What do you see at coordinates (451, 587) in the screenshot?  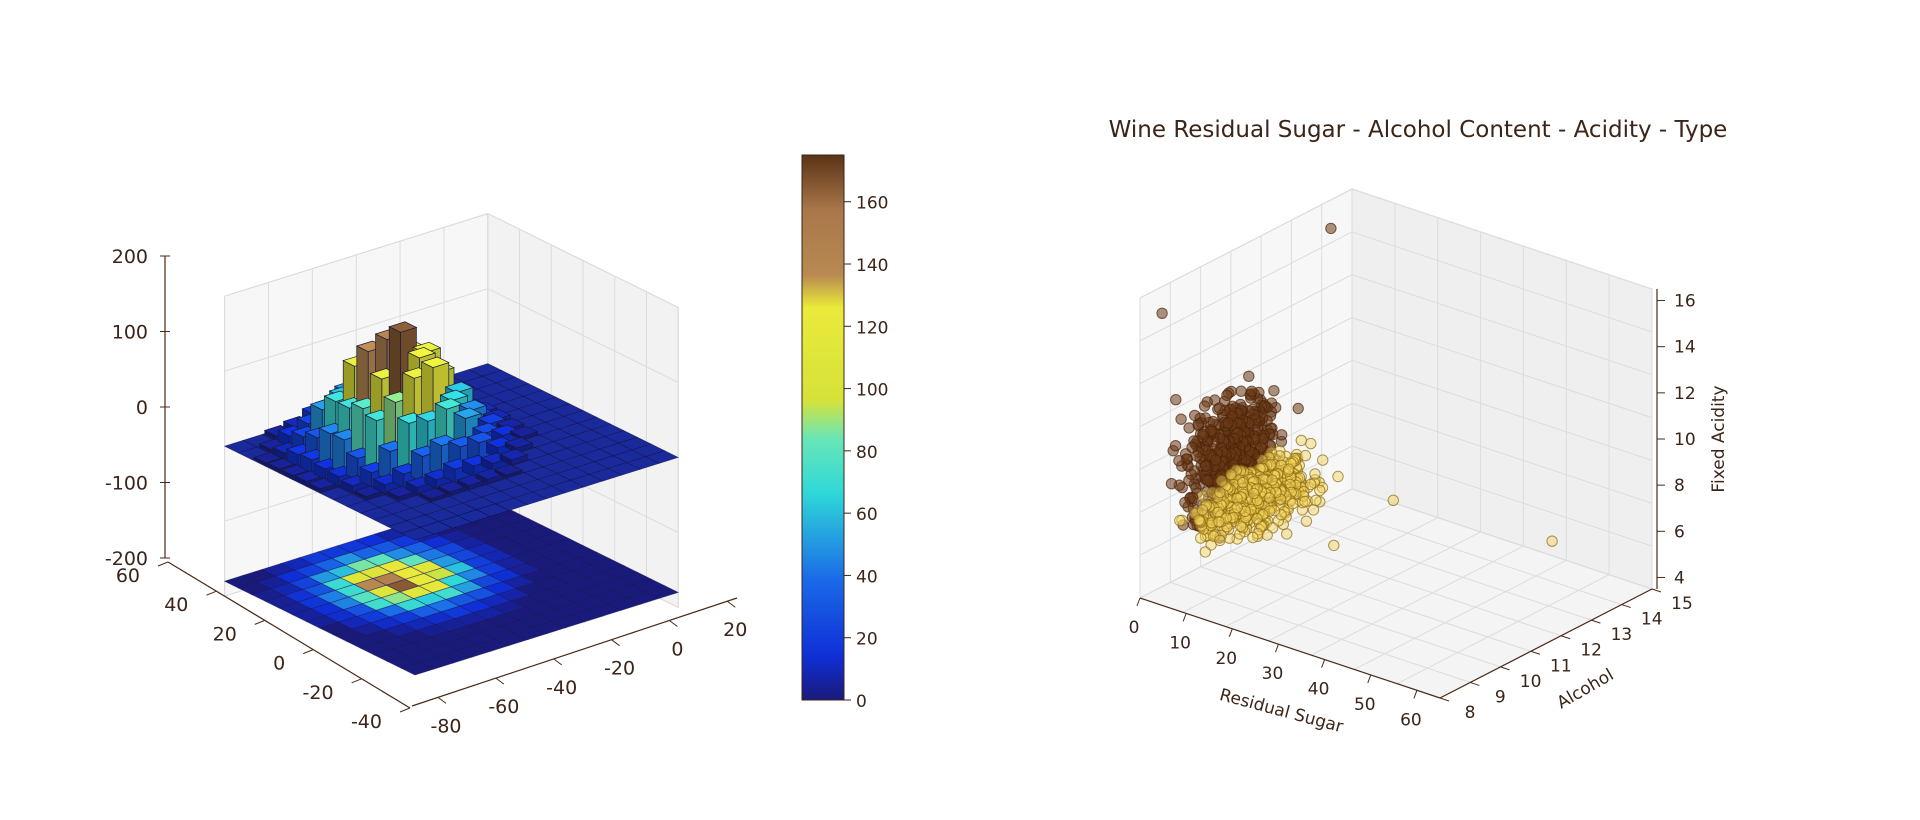 I see `bar3d-floor-heatmap` at bounding box center [451, 587].